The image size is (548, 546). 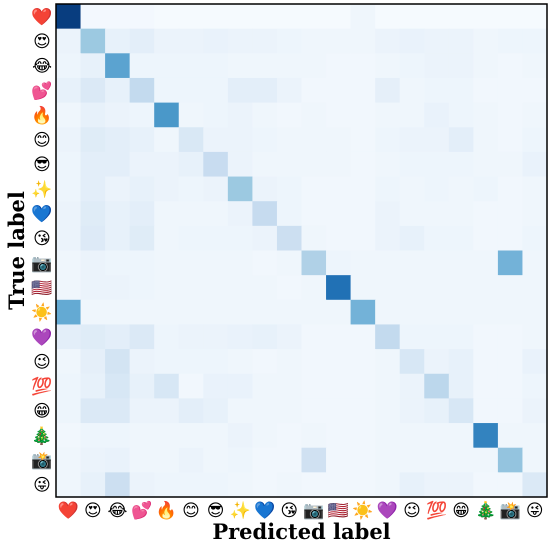 I want to click on x-tick-label: 💜, so click(x=388, y=511).